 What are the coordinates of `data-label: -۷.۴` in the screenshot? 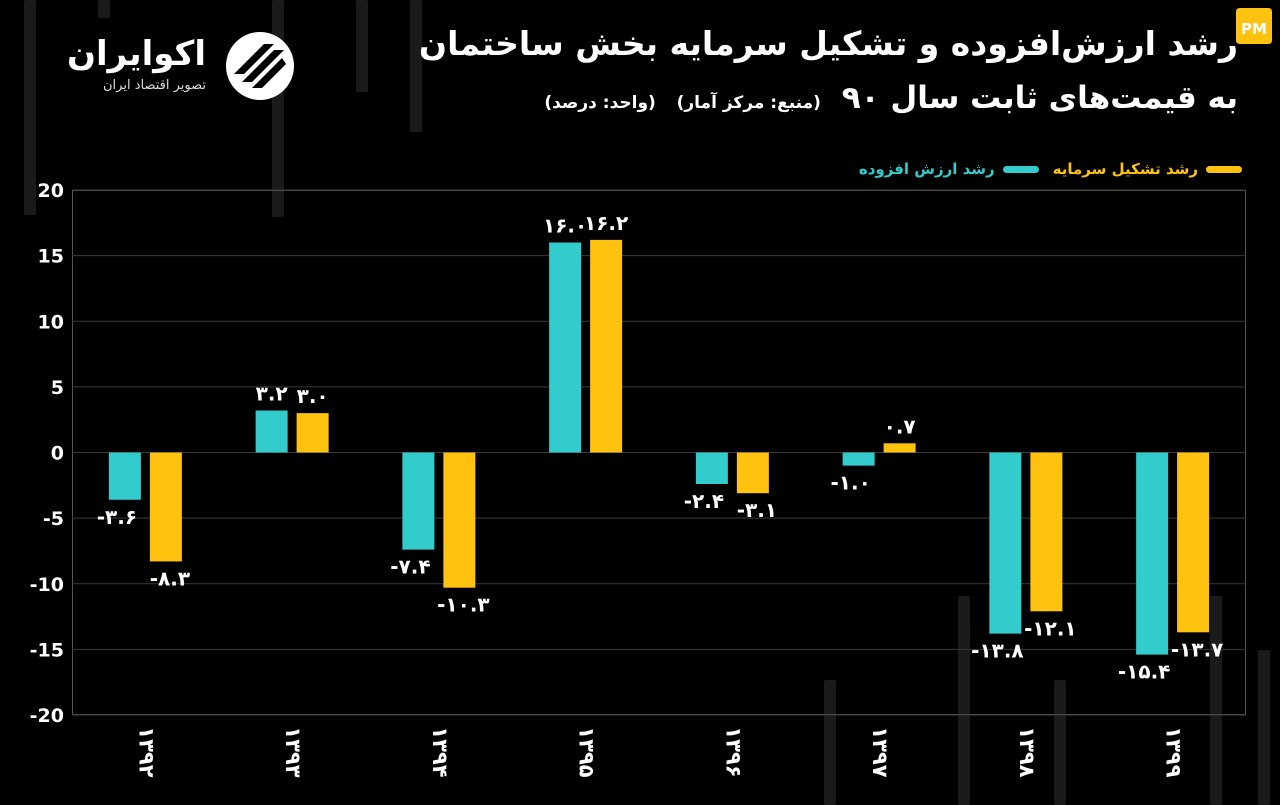 It's located at (410, 567).